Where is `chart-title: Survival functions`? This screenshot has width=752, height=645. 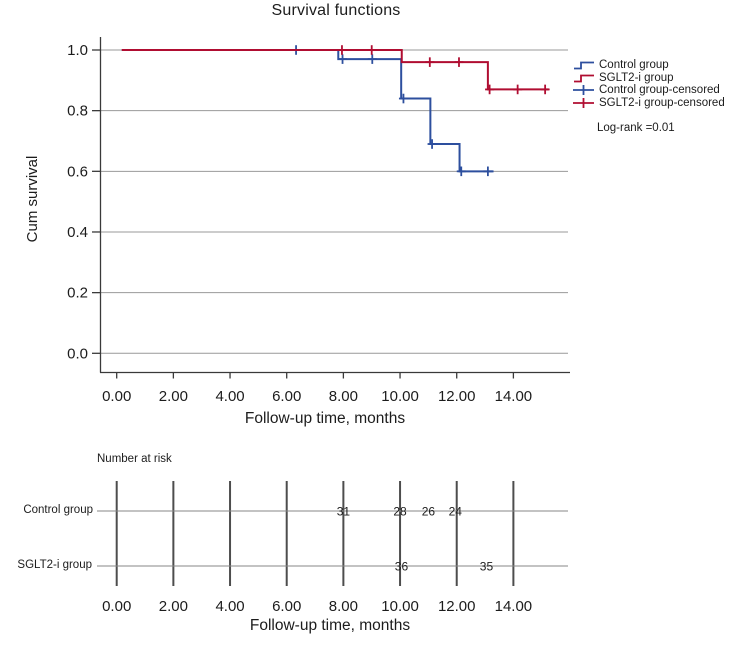
chart-title: Survival functions is located at coordinates (336, 10).